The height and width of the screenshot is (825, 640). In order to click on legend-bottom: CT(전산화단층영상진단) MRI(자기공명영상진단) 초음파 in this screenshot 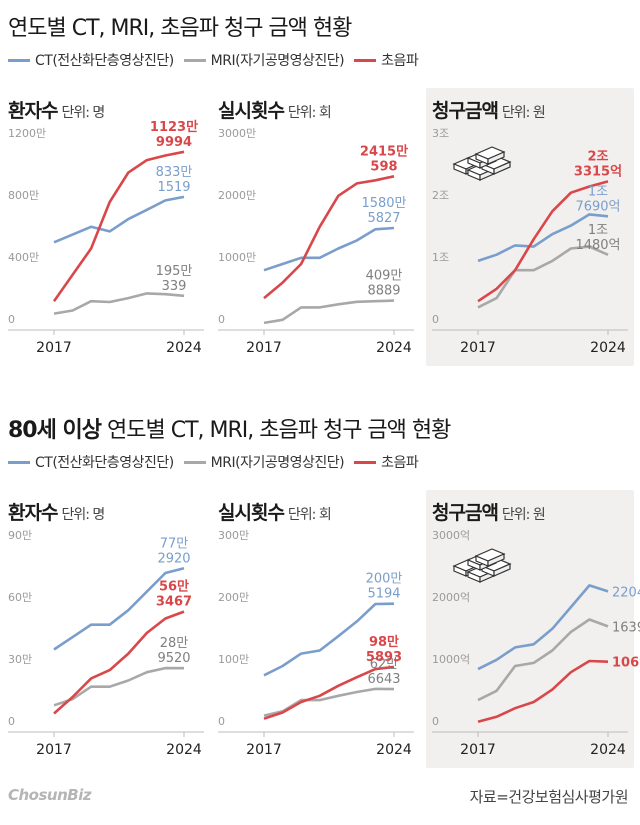, I will do `click(218, 462)`.